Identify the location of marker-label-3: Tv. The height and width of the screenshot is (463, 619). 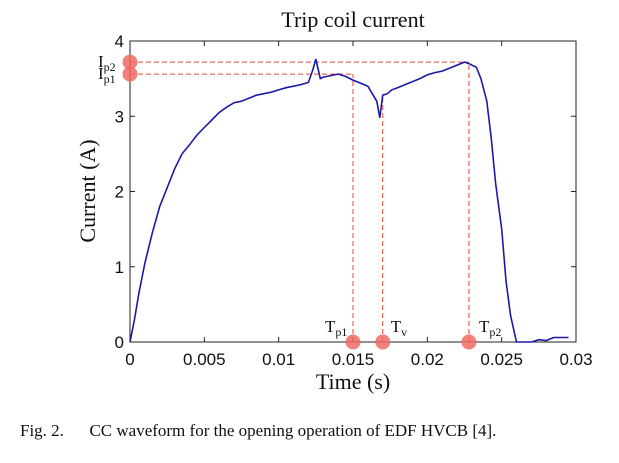
(399, 328).